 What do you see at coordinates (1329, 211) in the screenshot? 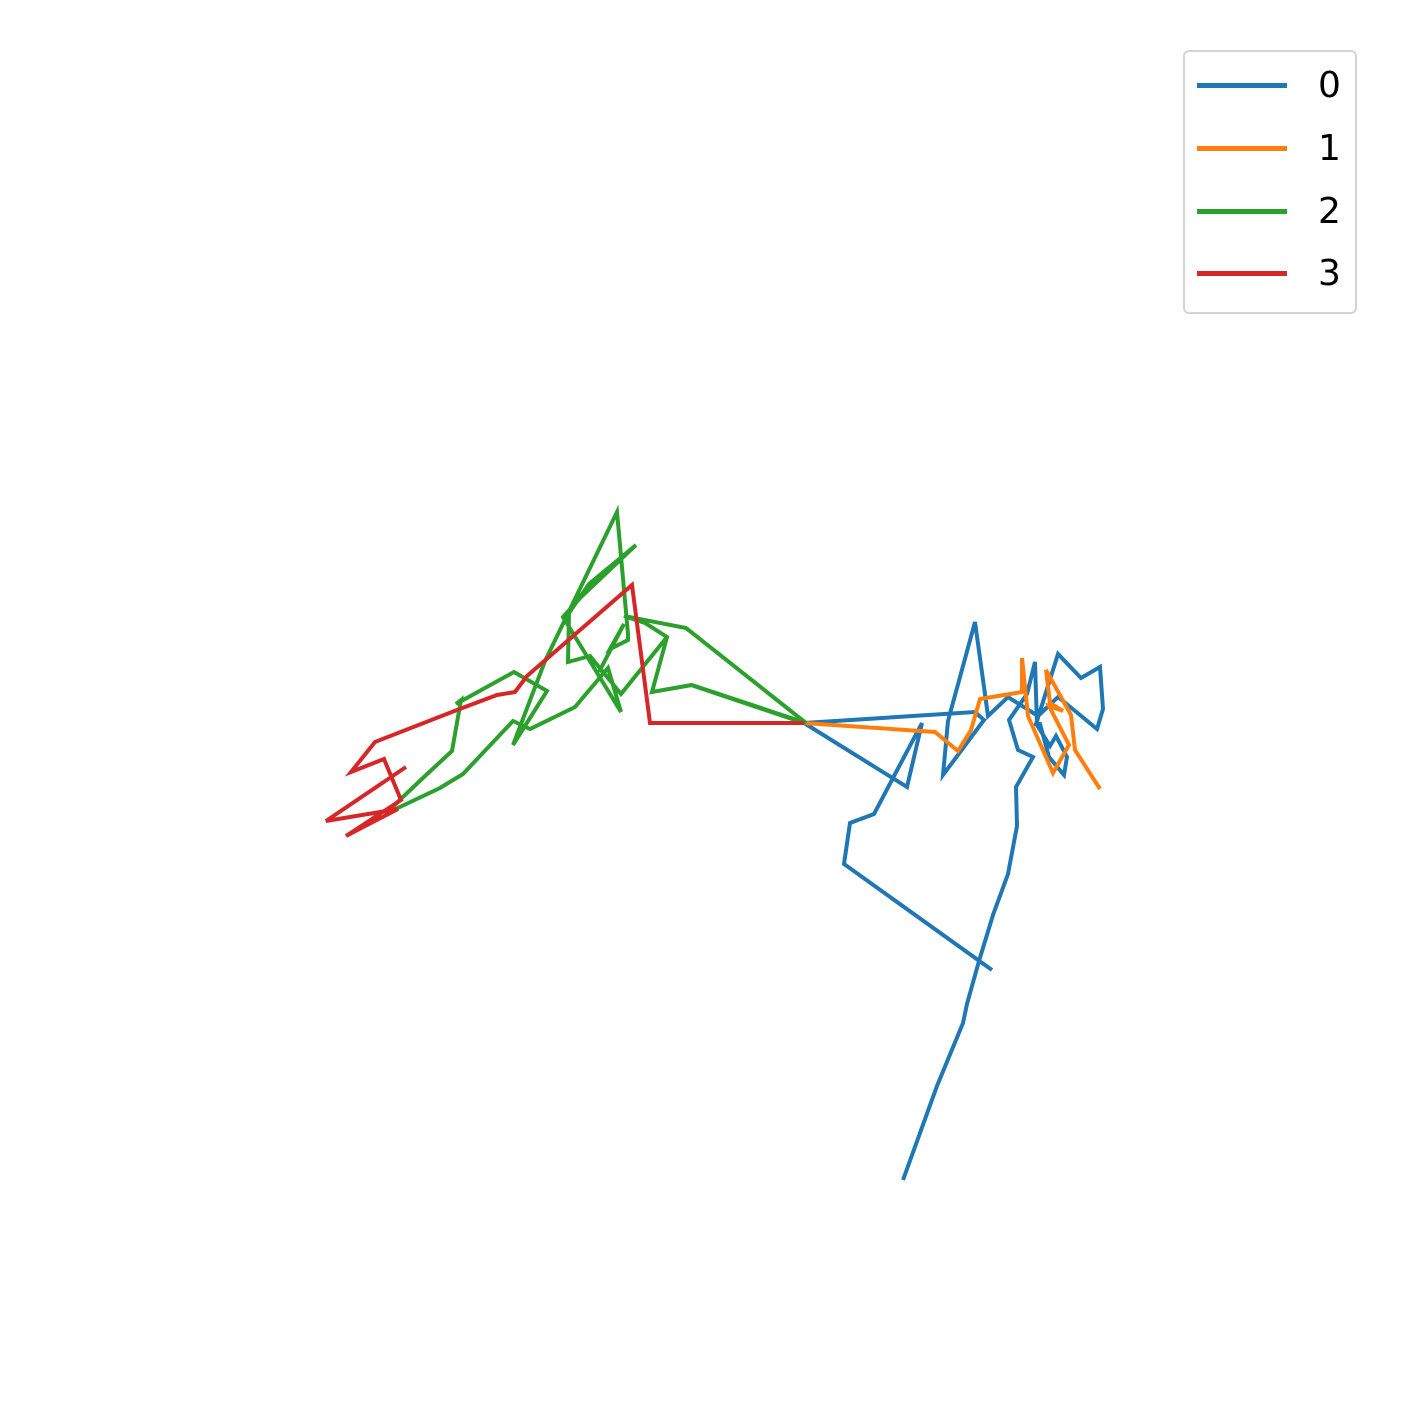
I see `legend-label-2: 2` at bounding box center [1329, 211].